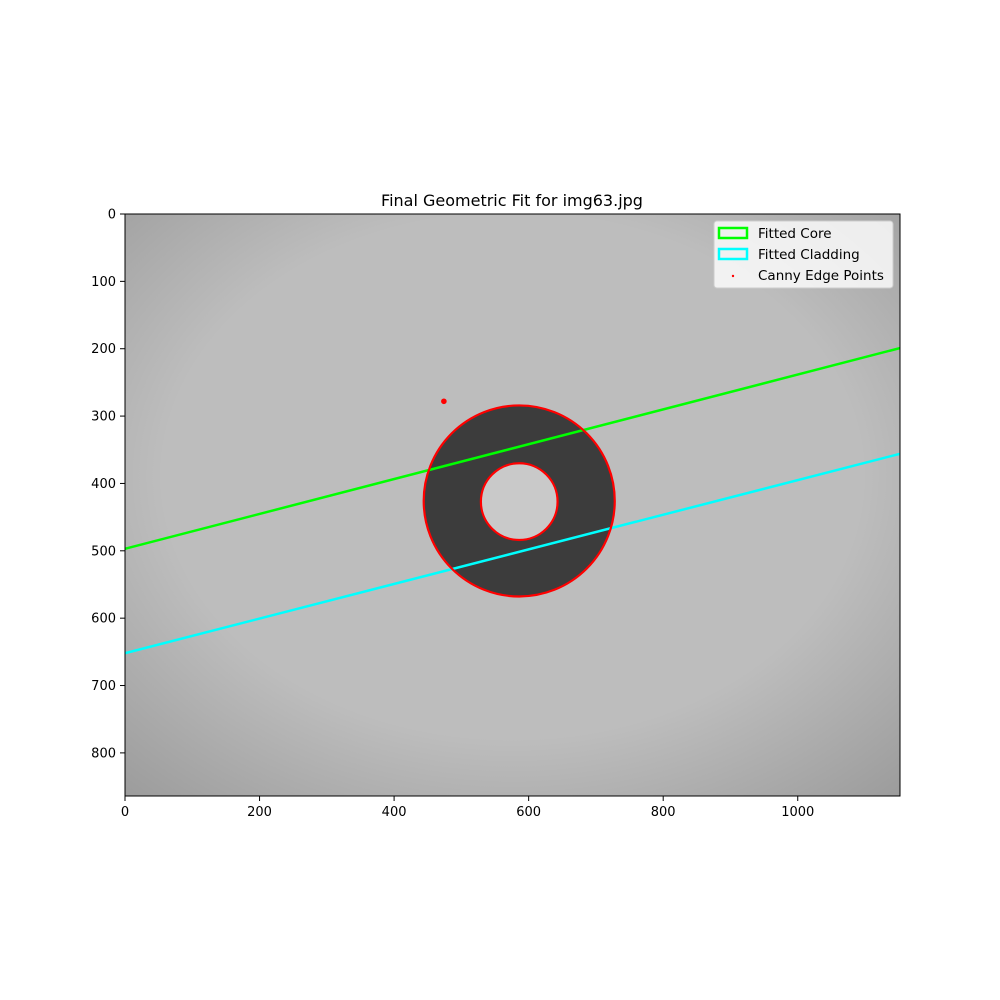 This screenshot has height=1000, width=1000. Describe the element at coordinates (394, 812) in the screenshot. I see `x-tick-label: 400` at that location.